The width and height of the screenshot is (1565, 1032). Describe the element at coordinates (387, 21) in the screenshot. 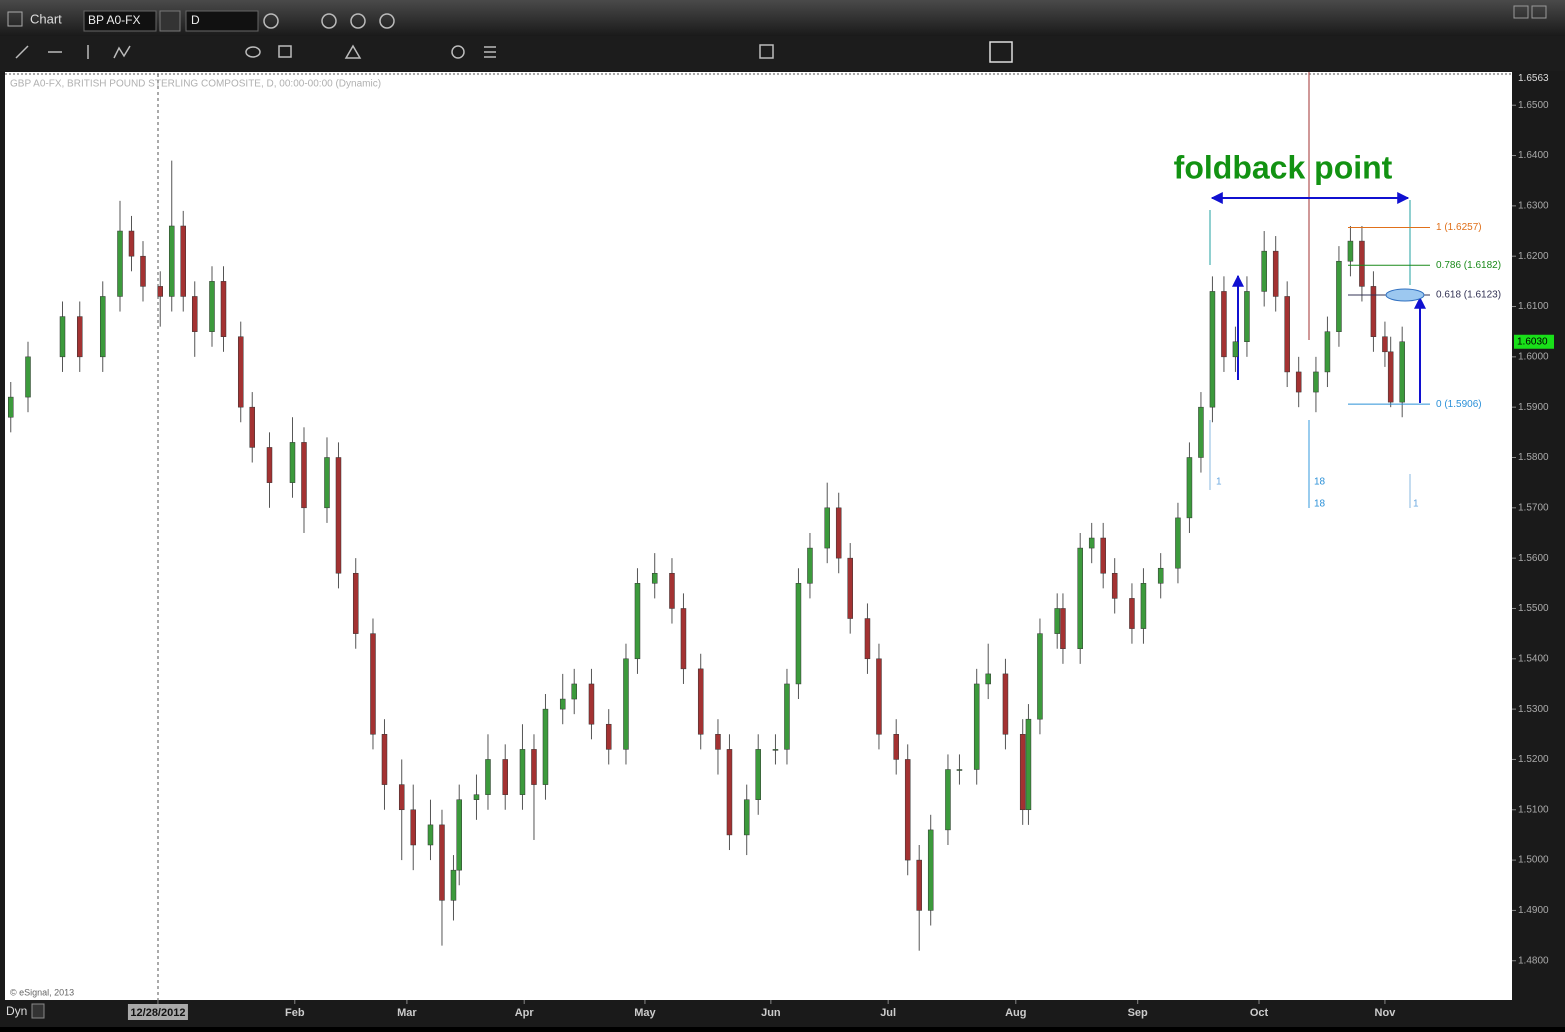

I see `zoom-button` at that location.